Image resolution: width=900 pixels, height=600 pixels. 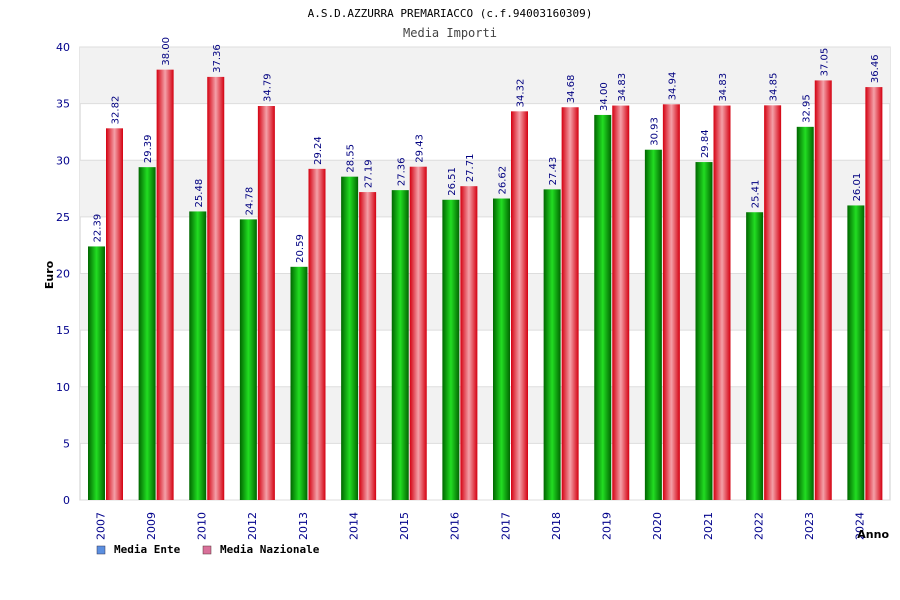 What do you see at coordinates (708, 526) in the screenshot?
I see `x-tick-label: 2021` at bounding box center [708, 526].